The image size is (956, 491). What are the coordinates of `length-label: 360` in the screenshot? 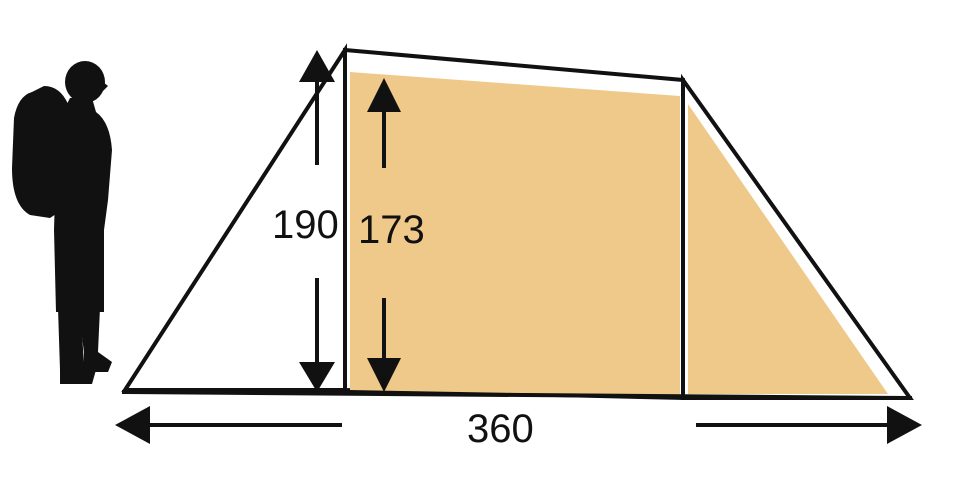 It's located at (500, 429).